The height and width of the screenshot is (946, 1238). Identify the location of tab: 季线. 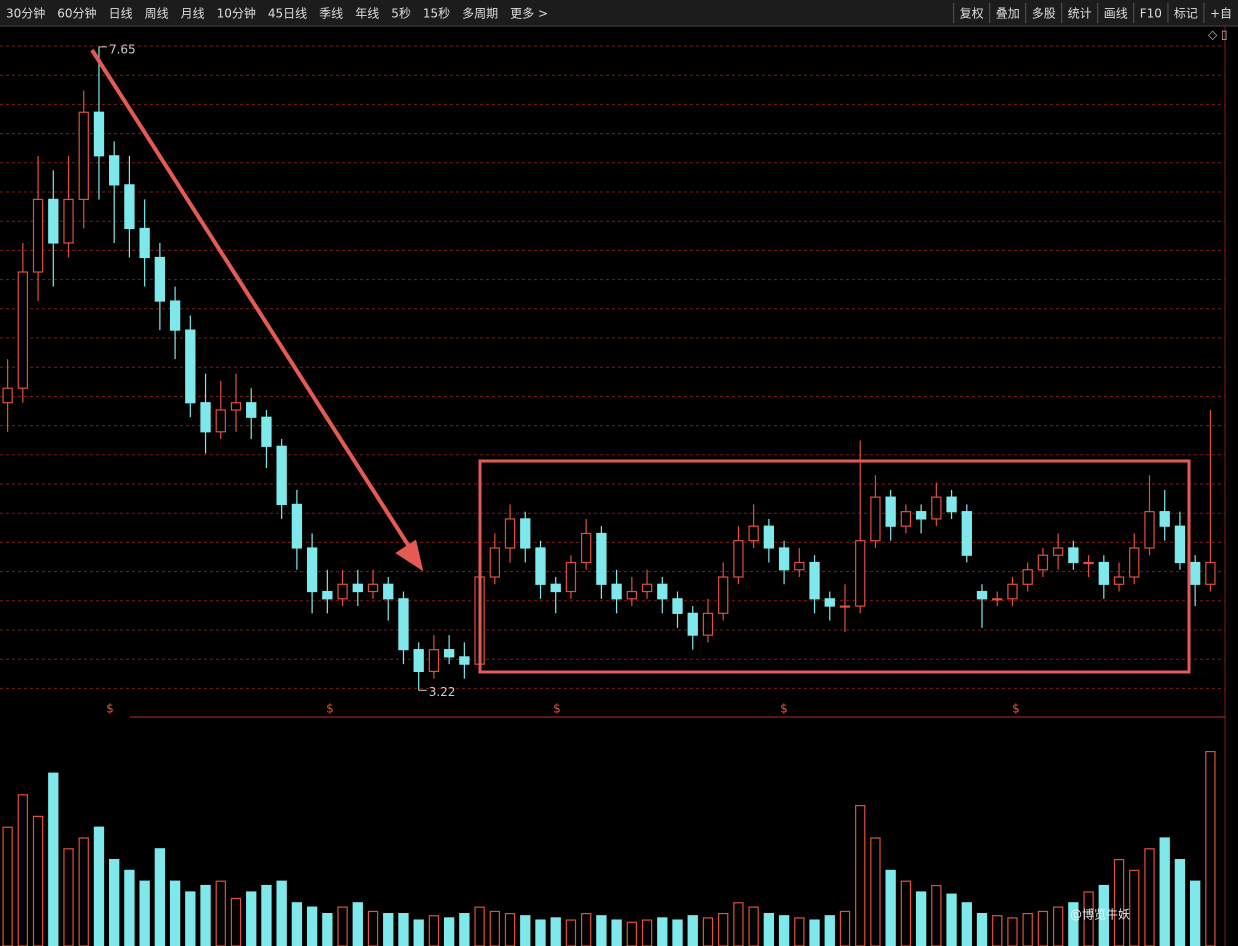
(331, 14).